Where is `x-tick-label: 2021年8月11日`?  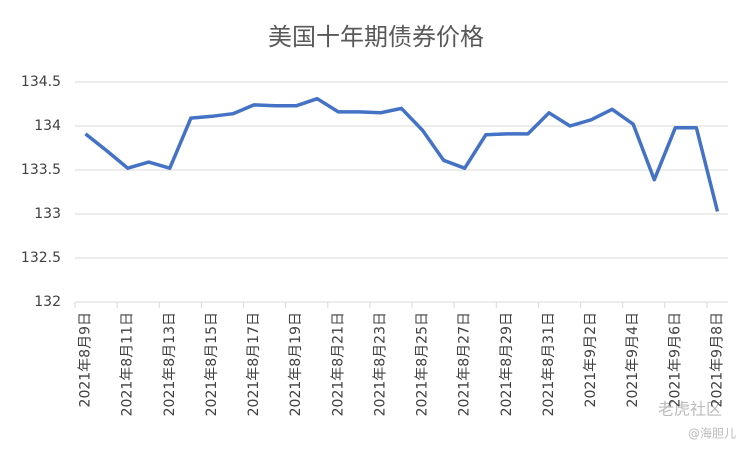
x-tick-label: 2021年8月11日 is located at coordinates (128, 364).